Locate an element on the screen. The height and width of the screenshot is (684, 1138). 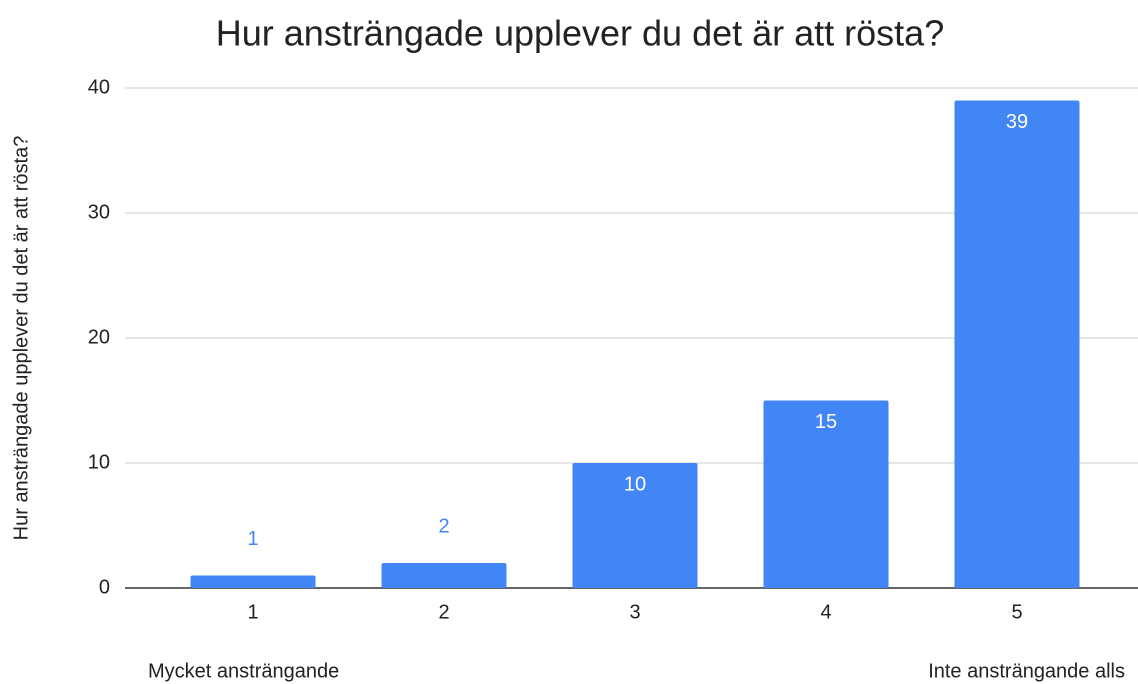
data-label: 1 is located at coordinates (252, 539).